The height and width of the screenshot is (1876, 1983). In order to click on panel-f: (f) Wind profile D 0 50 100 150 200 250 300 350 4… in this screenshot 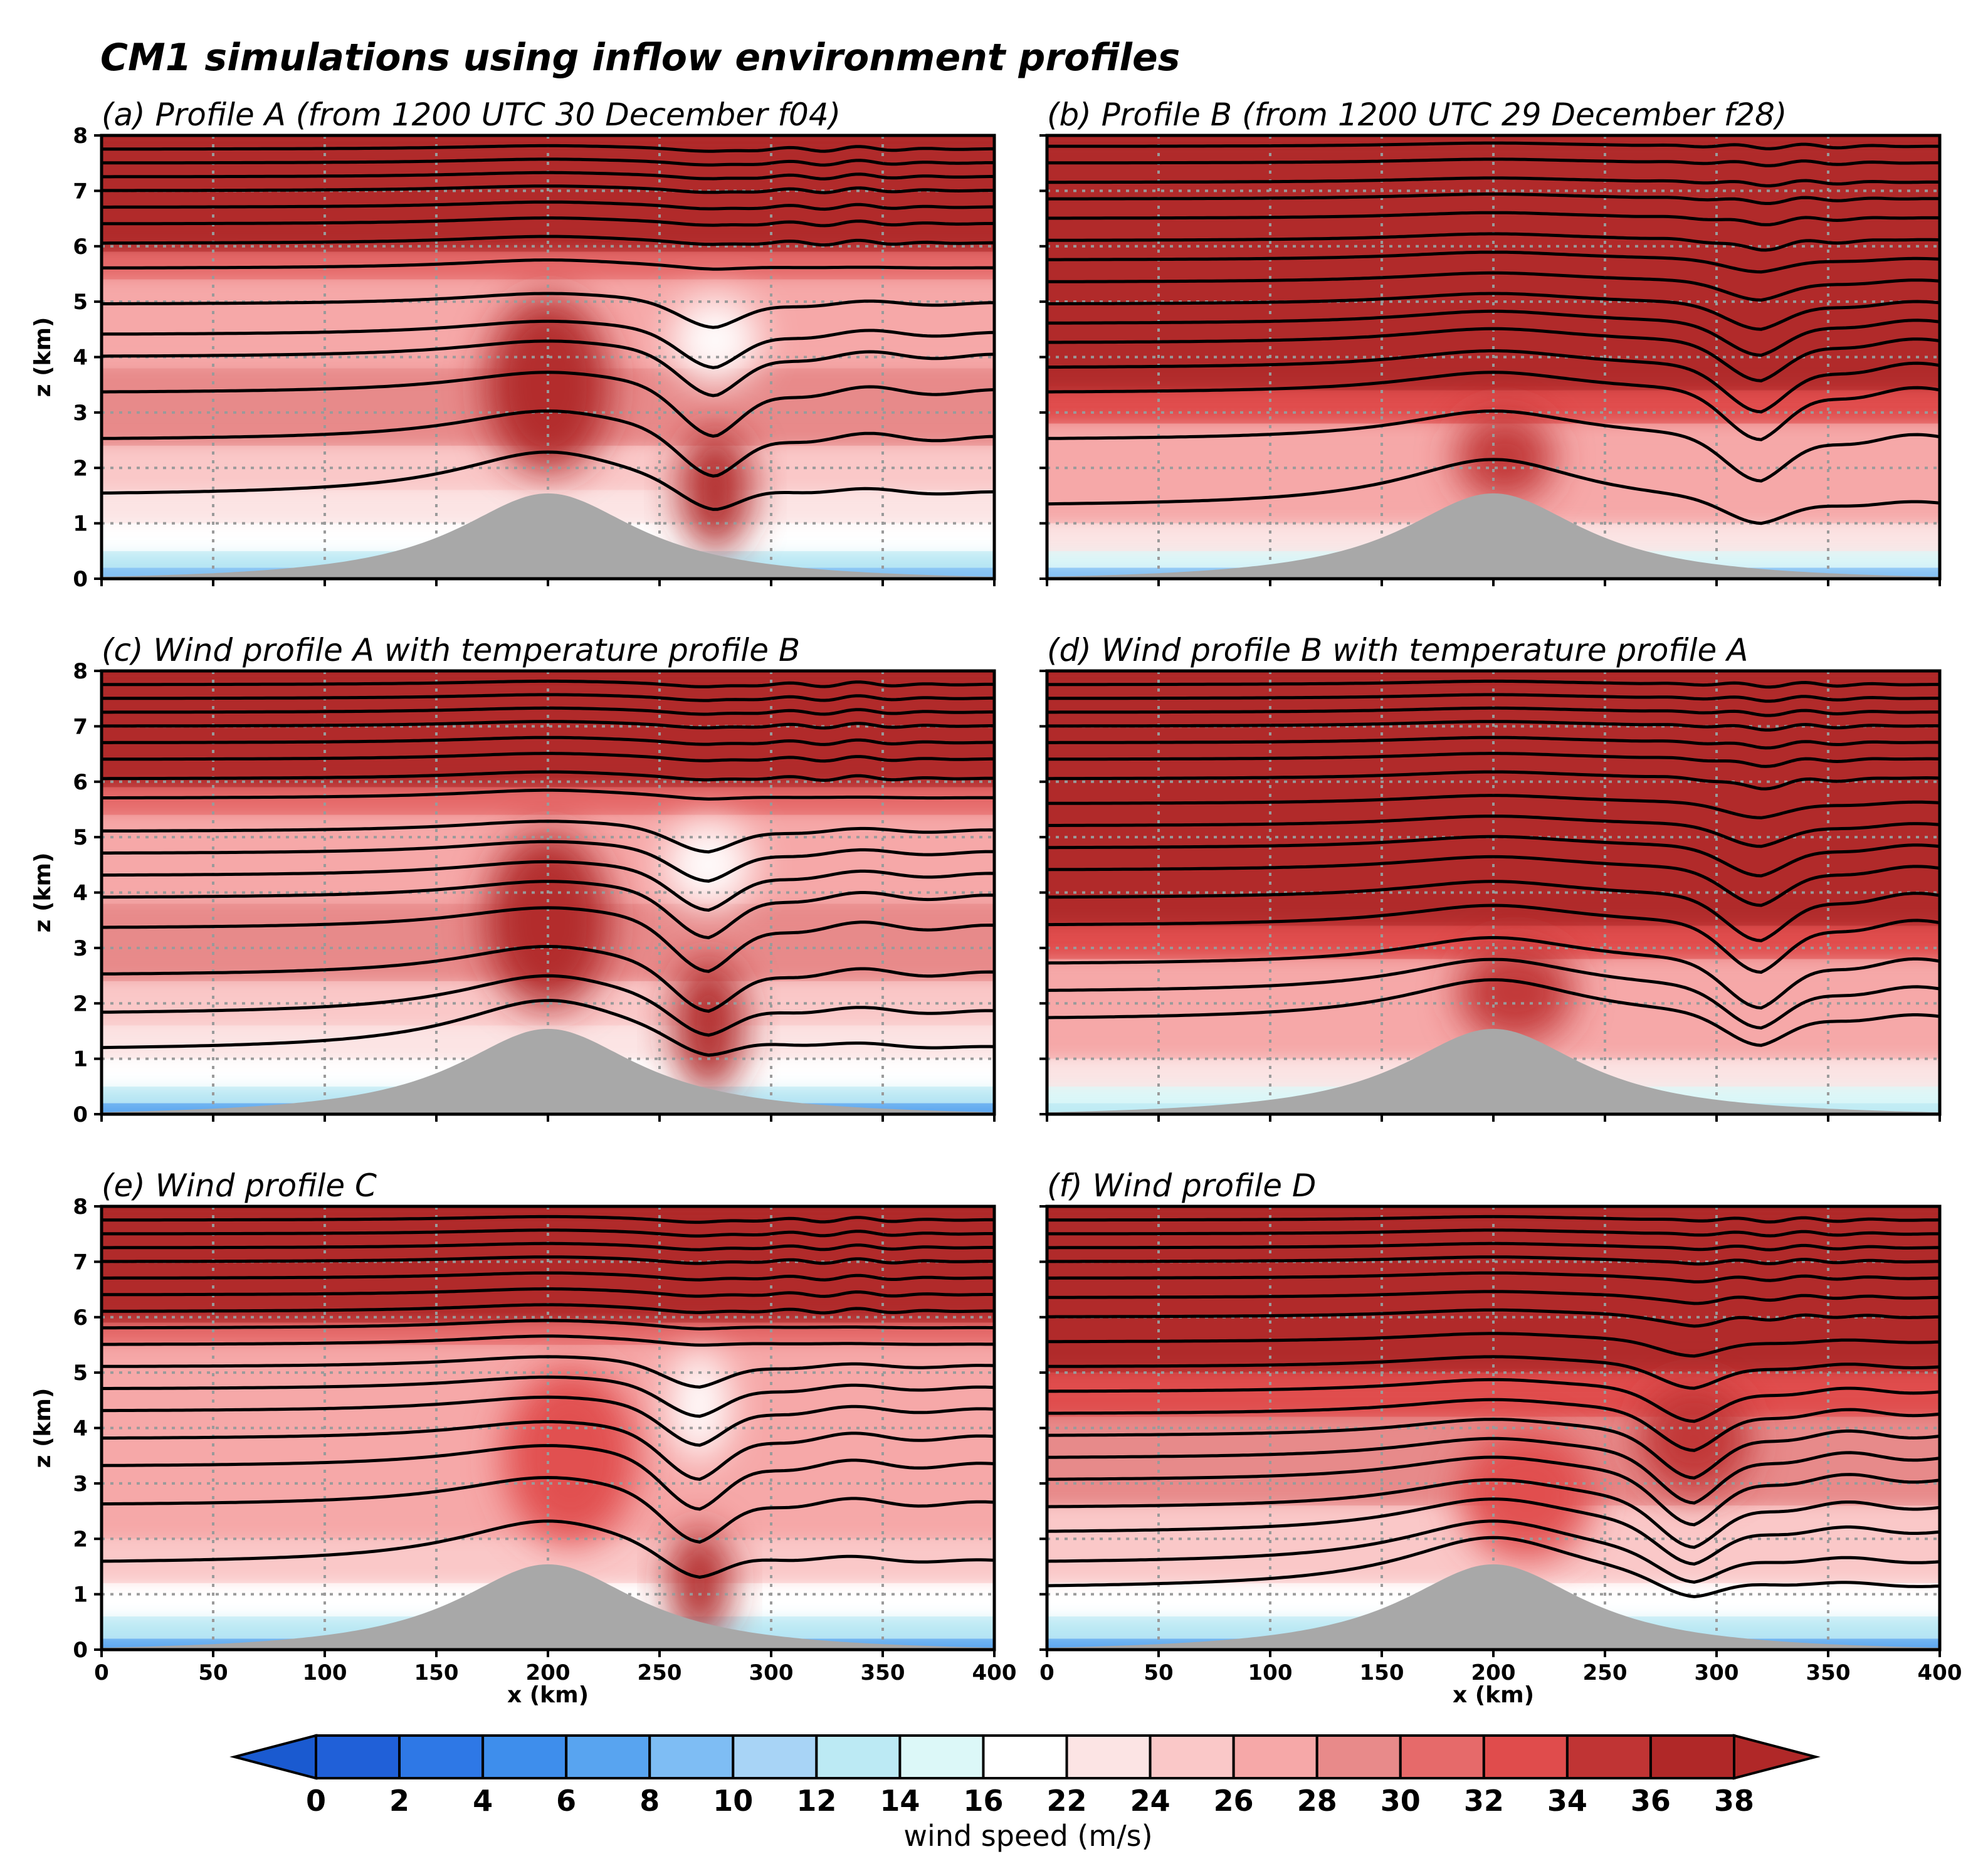, I will do `click(1500, 1437)`.